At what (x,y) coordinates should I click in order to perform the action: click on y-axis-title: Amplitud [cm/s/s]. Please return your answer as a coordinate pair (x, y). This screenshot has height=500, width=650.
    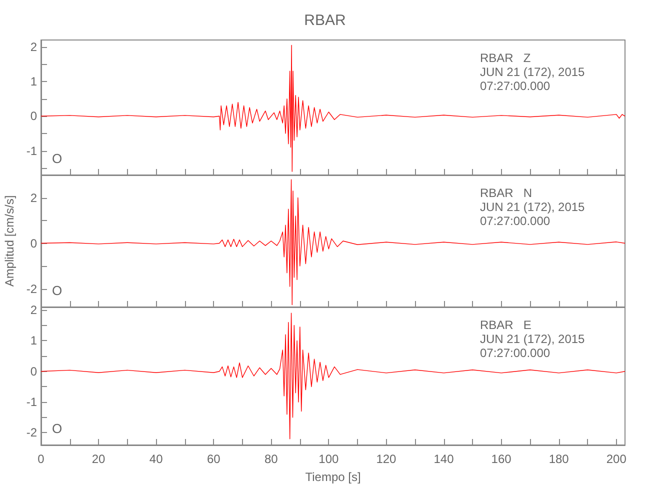
    Looking at the image, I should click on (9, 241).